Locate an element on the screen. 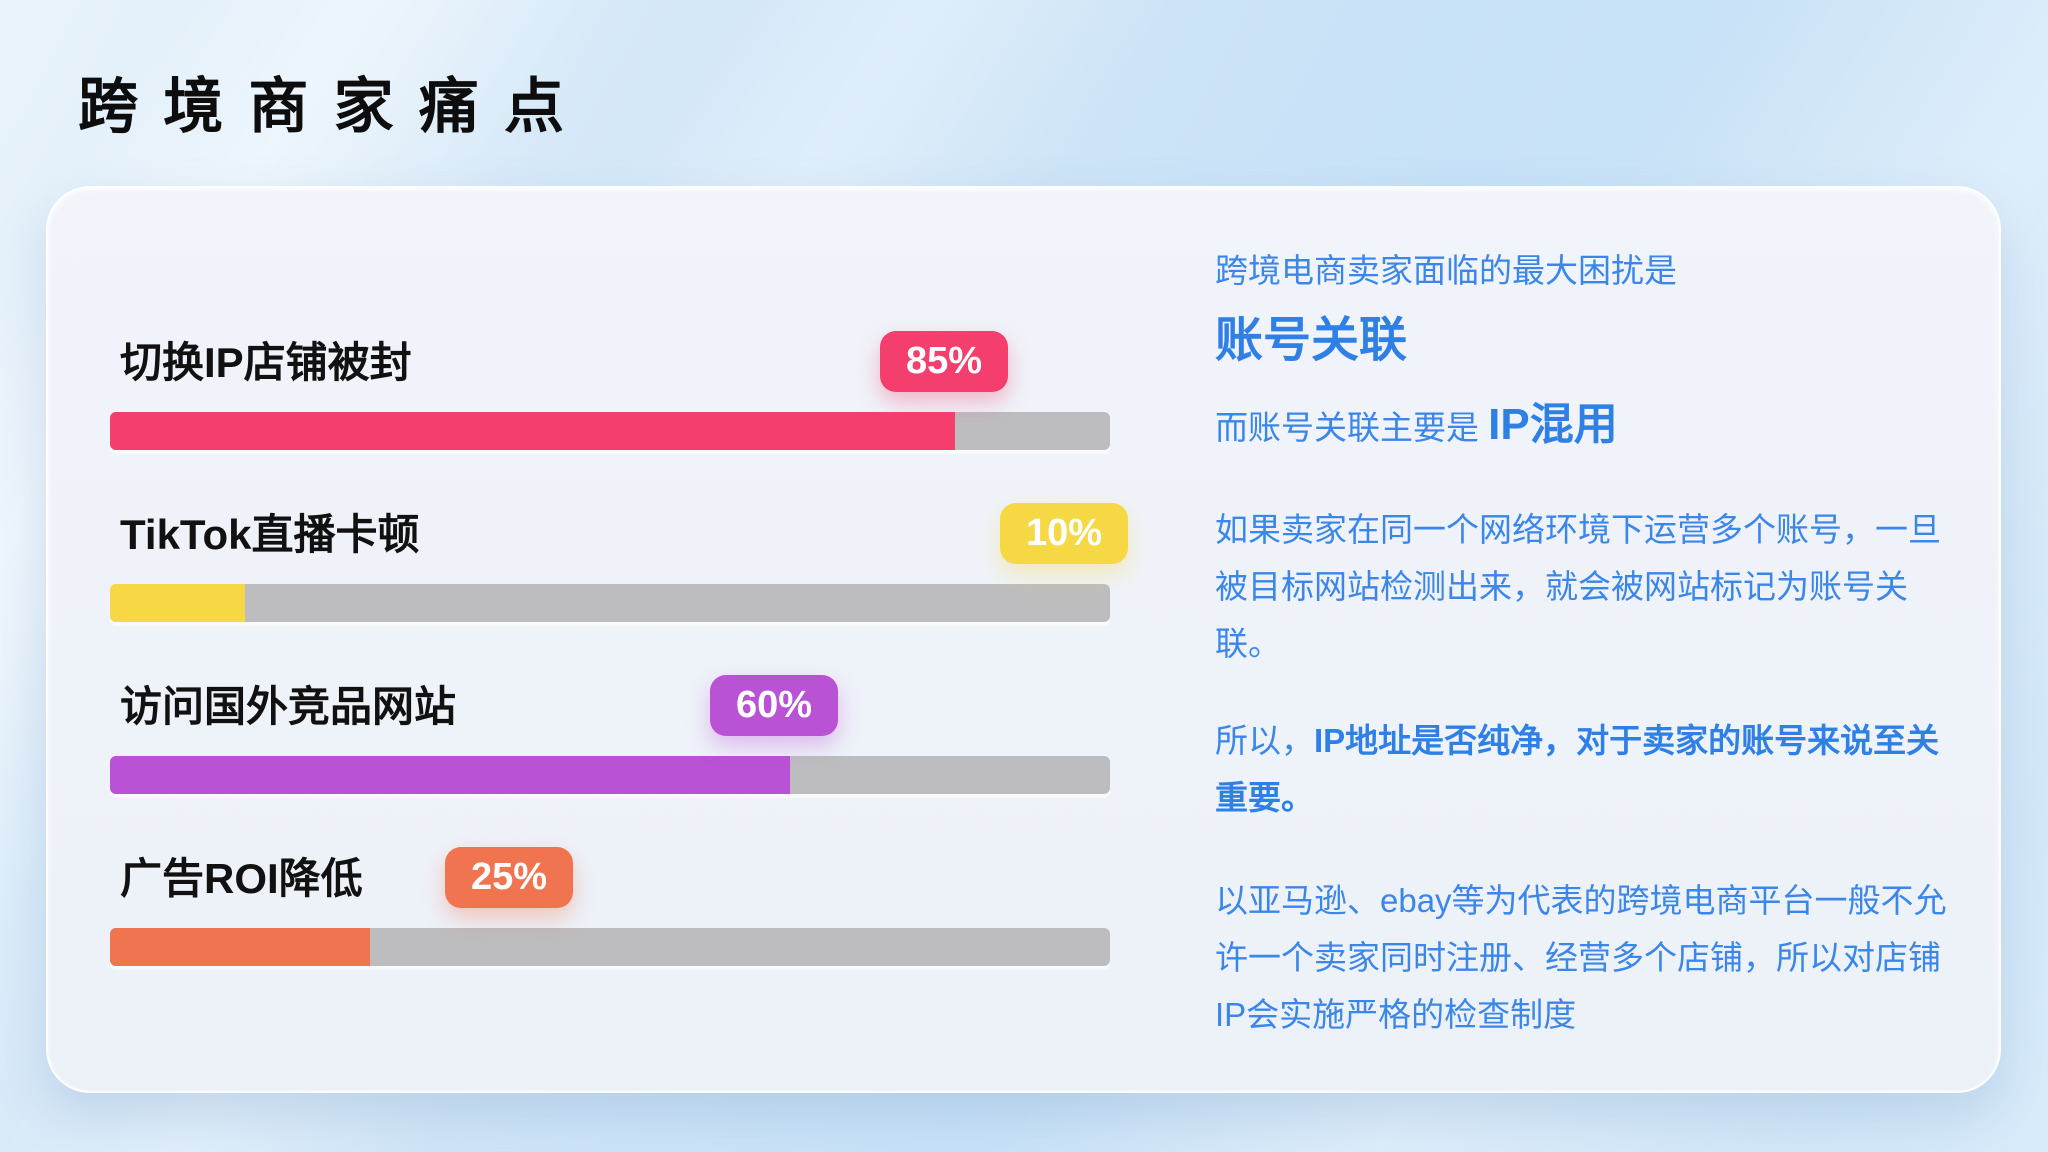 The height and width of the screenshot is (1152, 2048). headline-account-association: 账号关联 is located at coordinates (1311, 340).